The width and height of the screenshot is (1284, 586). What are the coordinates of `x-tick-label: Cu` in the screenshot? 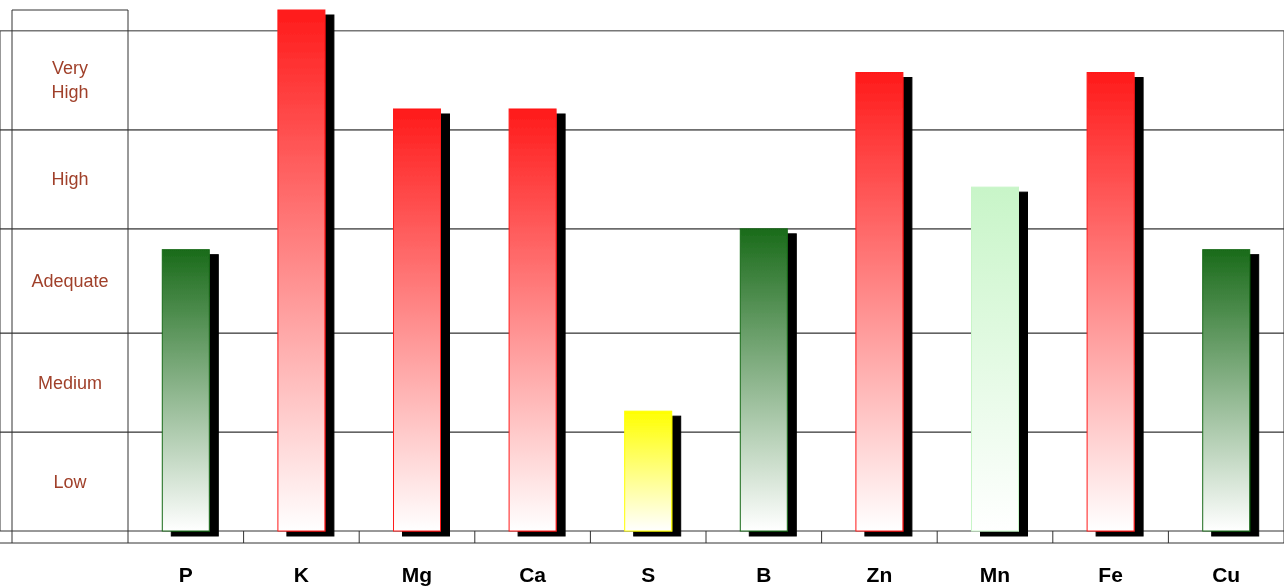 It's located at (1226, 574).